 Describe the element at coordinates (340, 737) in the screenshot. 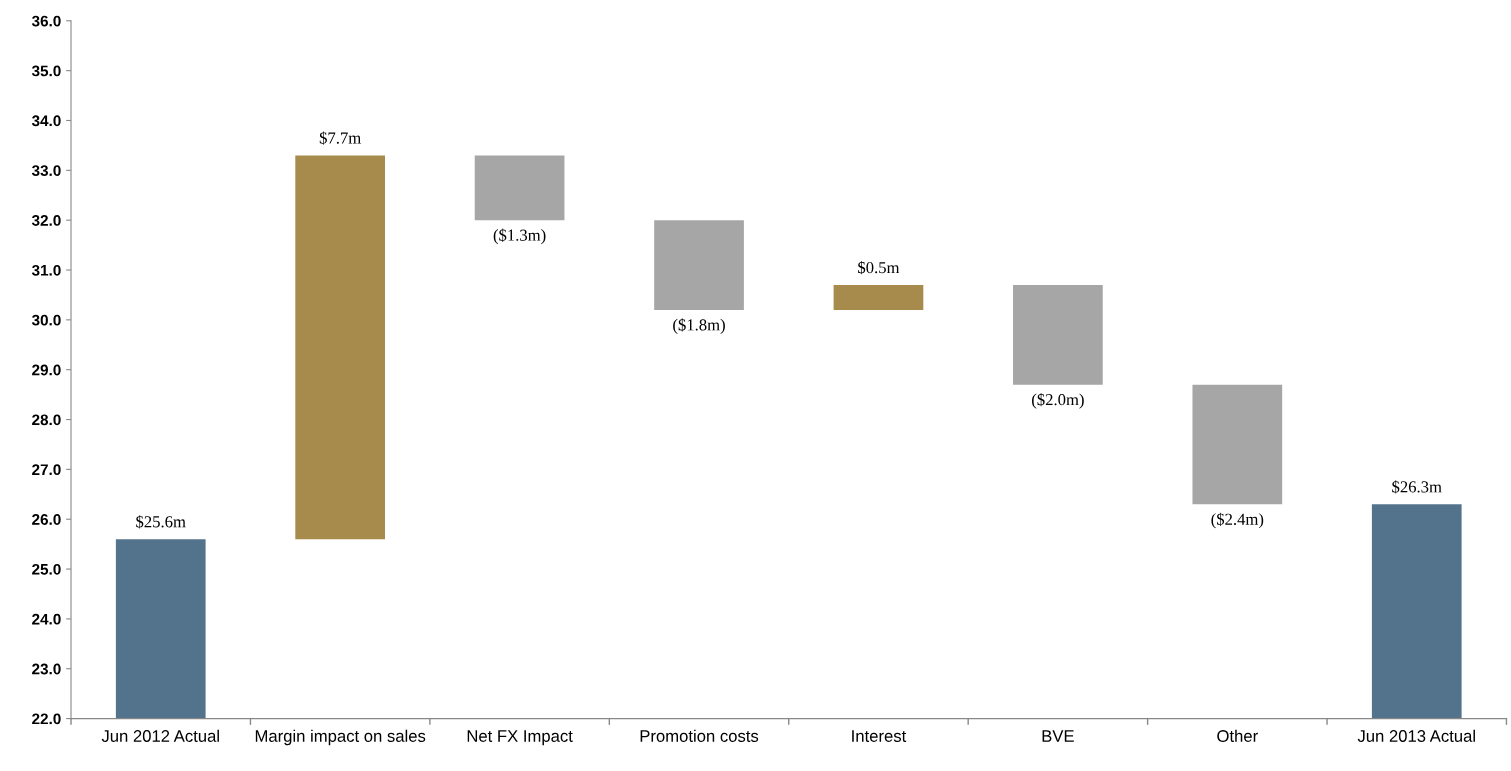

I see `x-tick-label: Margin impact on sales` at that location.